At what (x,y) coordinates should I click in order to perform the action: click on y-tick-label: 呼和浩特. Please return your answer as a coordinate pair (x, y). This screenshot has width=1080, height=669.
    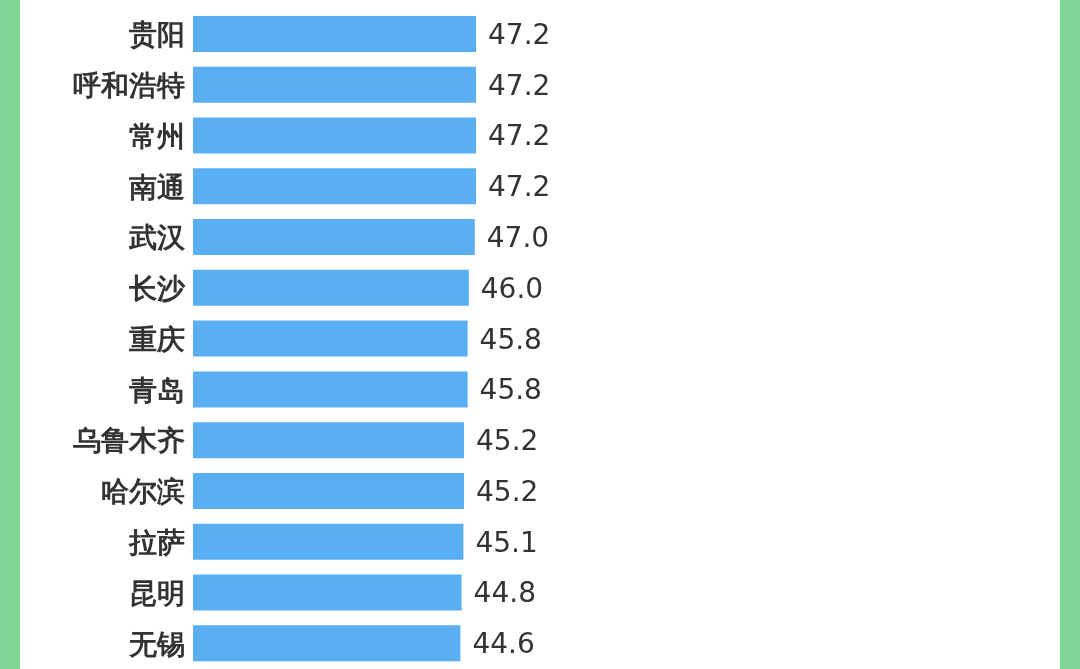
    Looking at the image, I should click on (129, 86).